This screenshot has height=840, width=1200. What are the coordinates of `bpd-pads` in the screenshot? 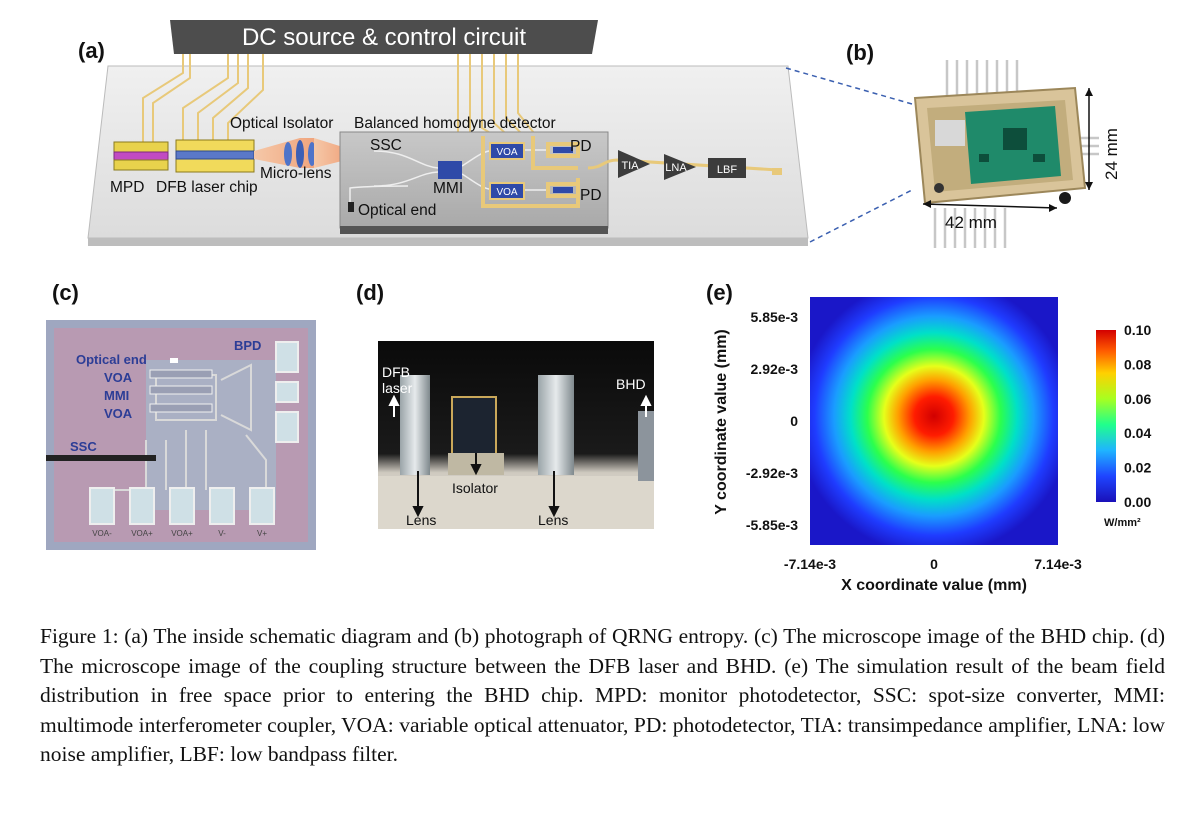 It's located at (287, 392).